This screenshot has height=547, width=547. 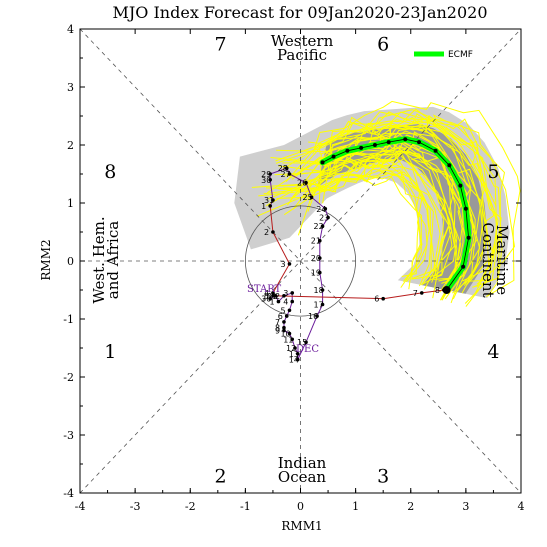 What do you see at coordinates (300, 506) in the screenshot?
I see `x-tick-label: 0` at bounding box center [300, 506].